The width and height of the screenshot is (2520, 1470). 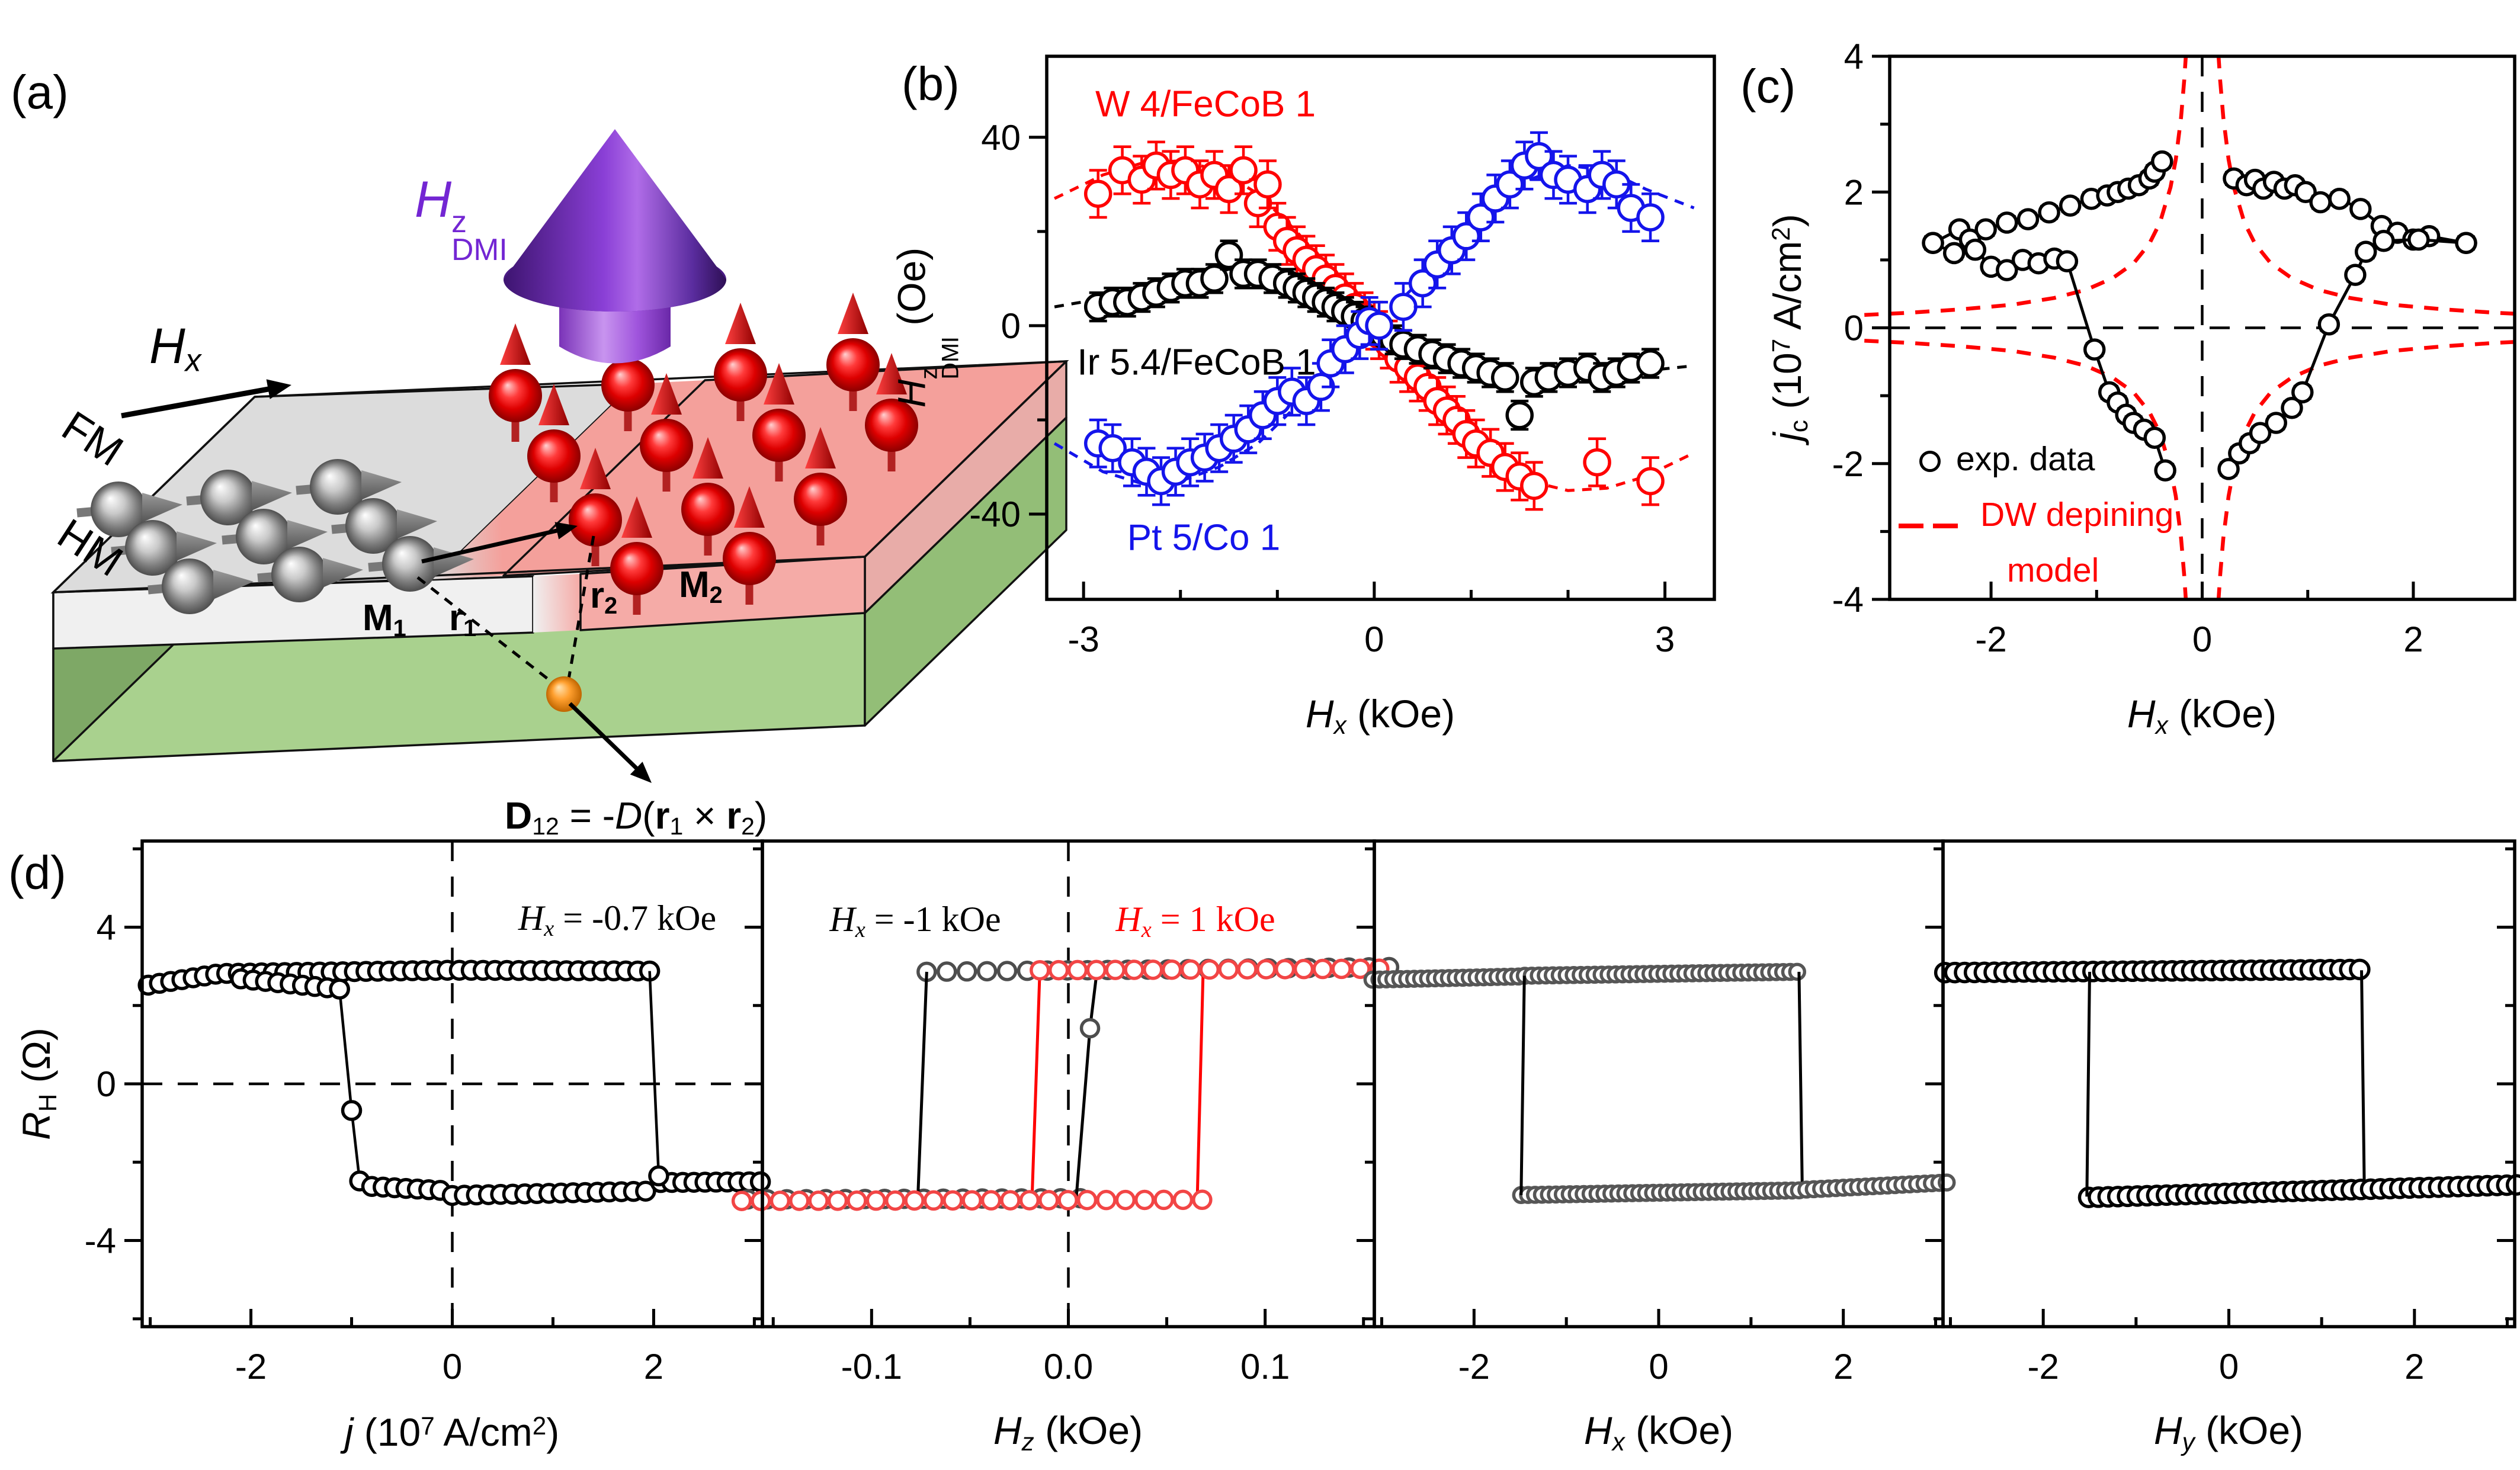 What do you see at coordinates (1204, 538) in the screenshot?
I see `series-label-pt-co: Pt 5/Co 1` at bounding box center [1204, 538].